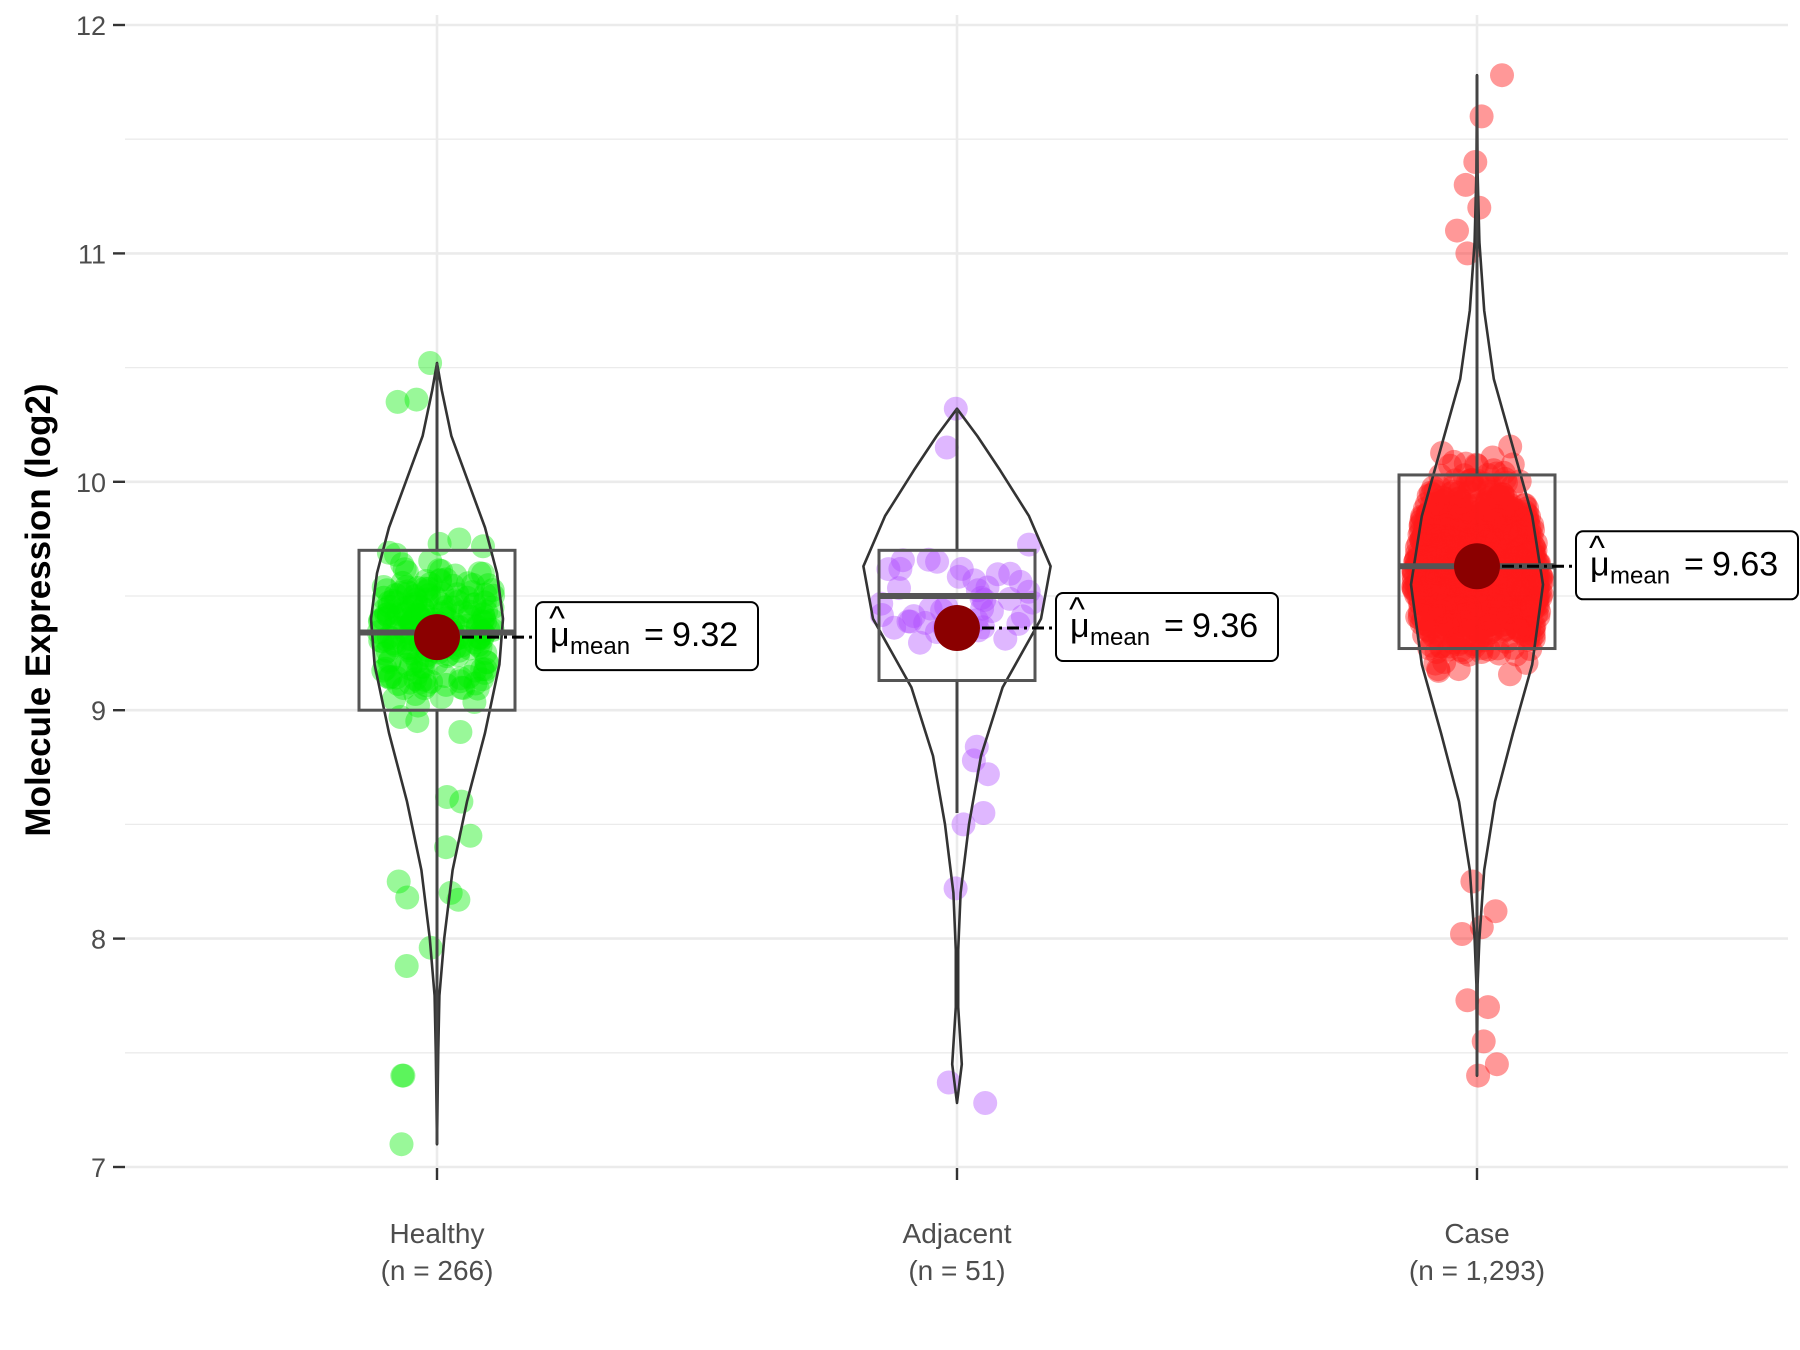 This screenshot has width=1800, height=1350. I want to click on mean-label: μ^mean = 9.36, so click(1167, 626).